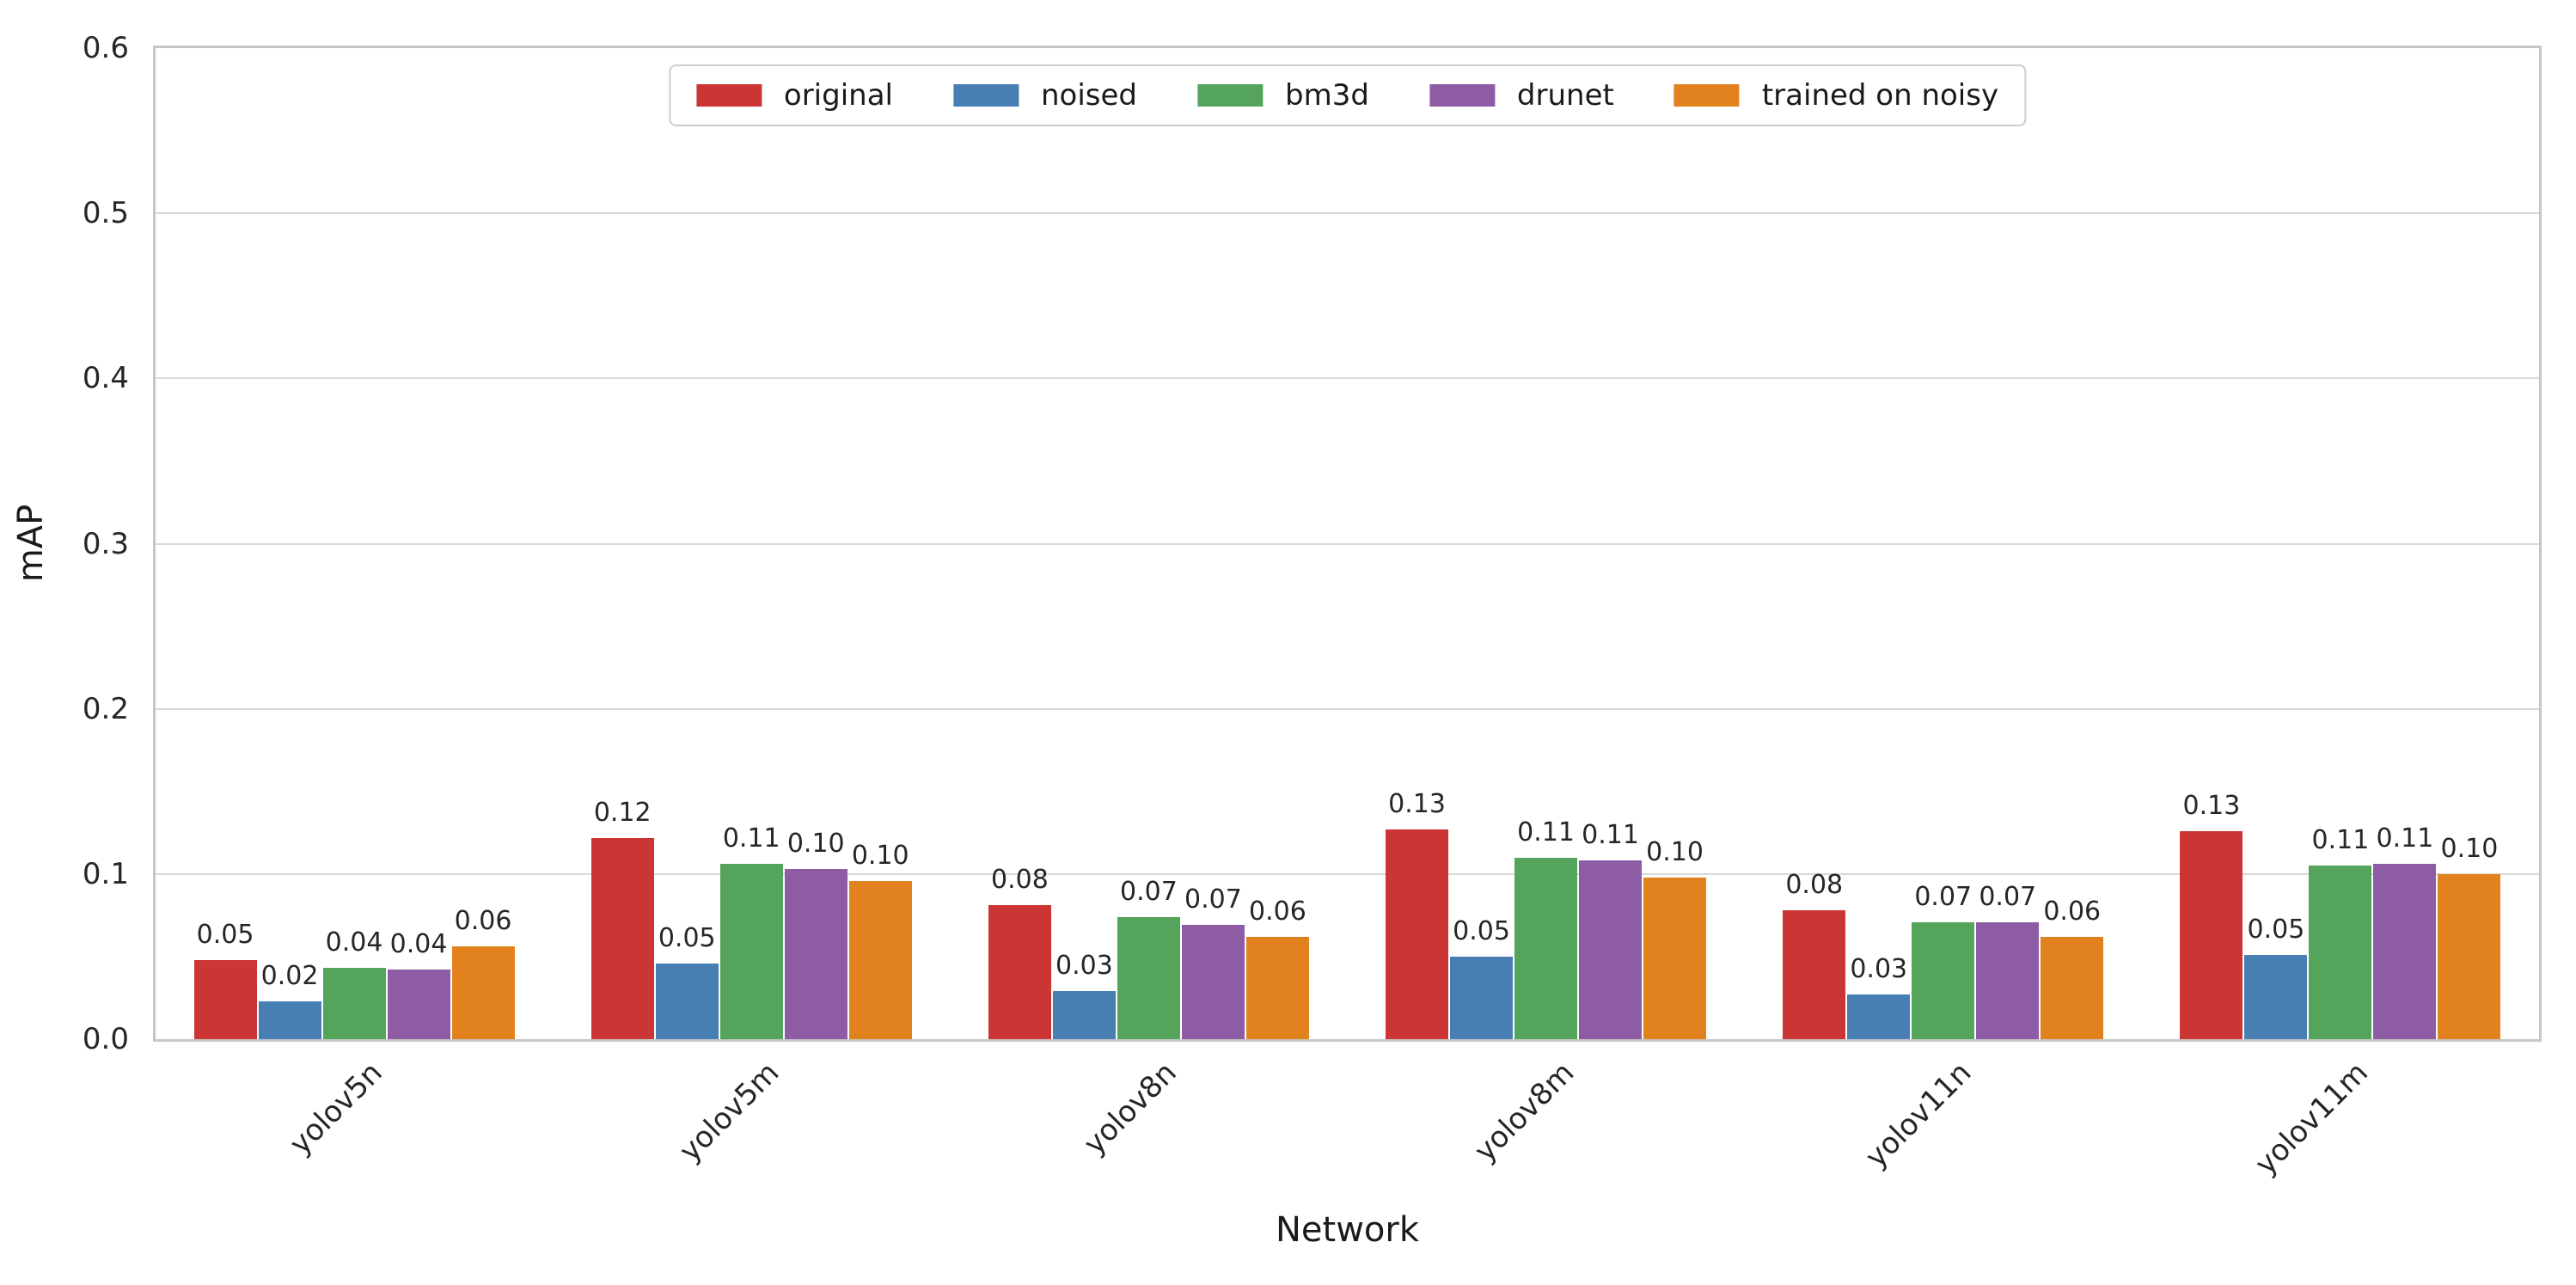  I want to click on legend-label: bm3d, so click(1327, 96).